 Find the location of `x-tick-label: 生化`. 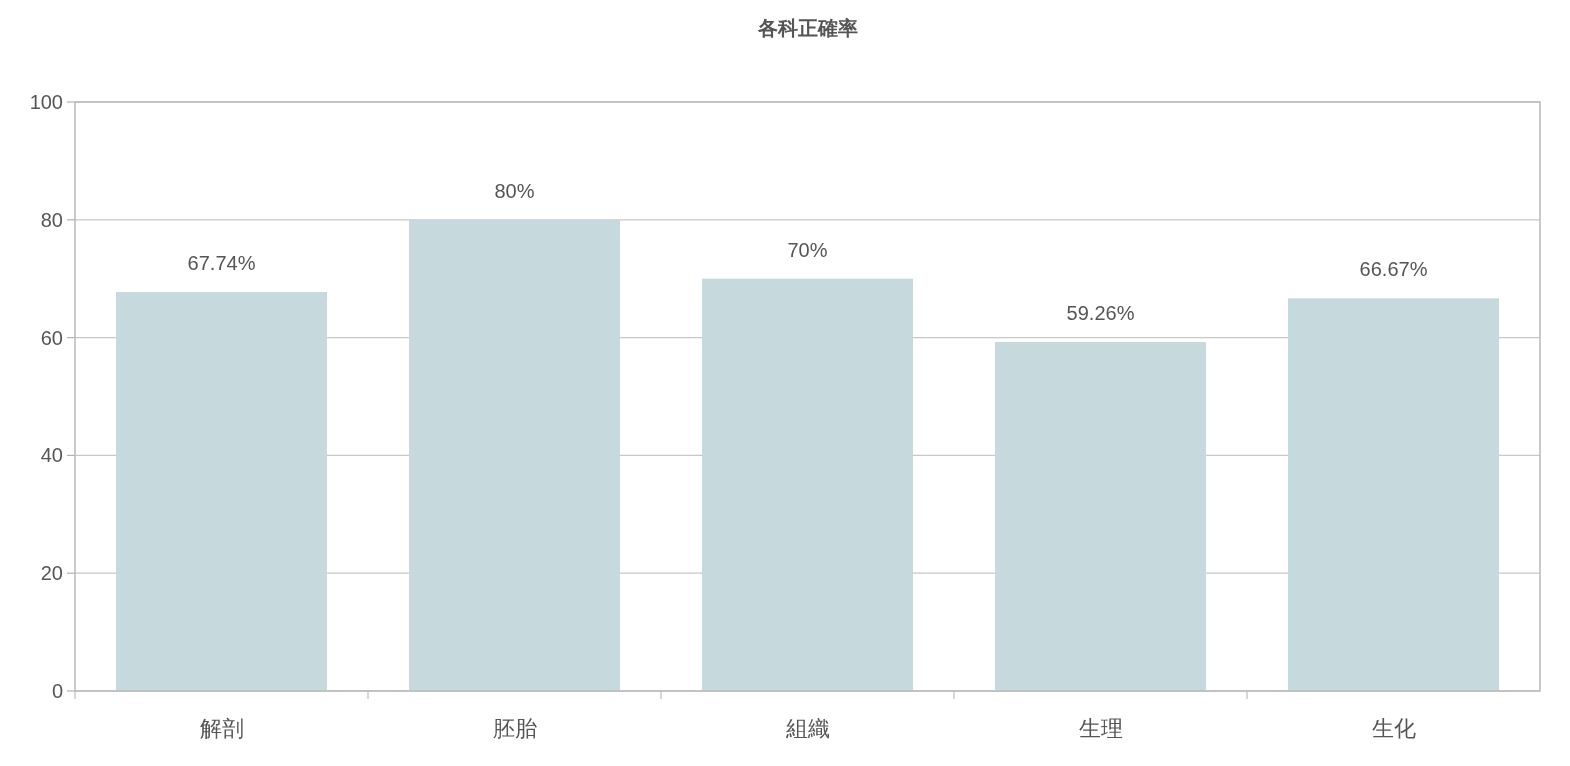

x-tick-label: 生化 is located at coordinates (1393, 728).